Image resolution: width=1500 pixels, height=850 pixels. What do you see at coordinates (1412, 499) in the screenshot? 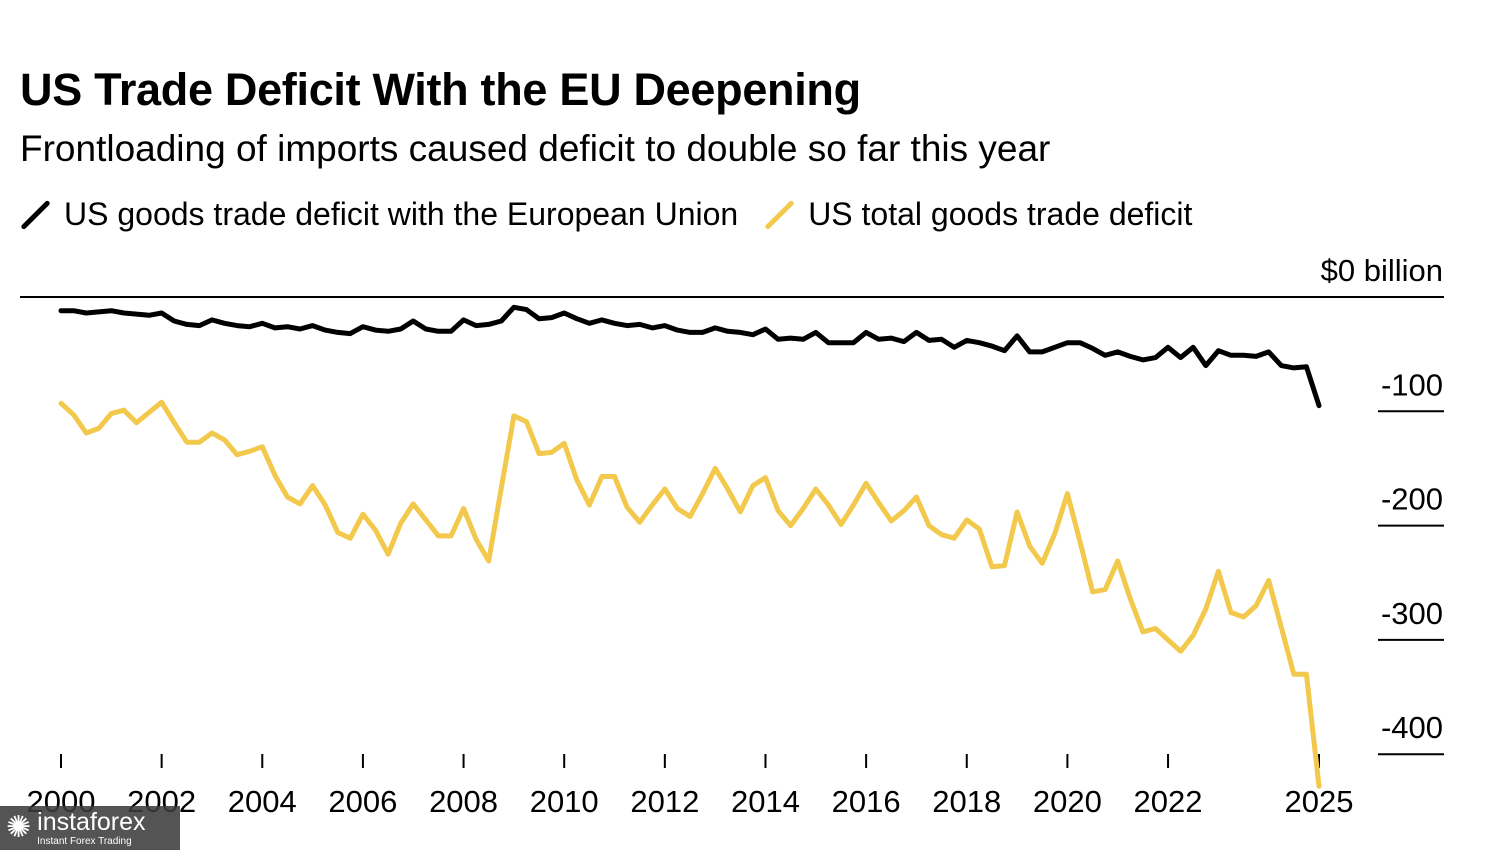
I see `y-tick-label: -200` at bounding box center [1412, 499].